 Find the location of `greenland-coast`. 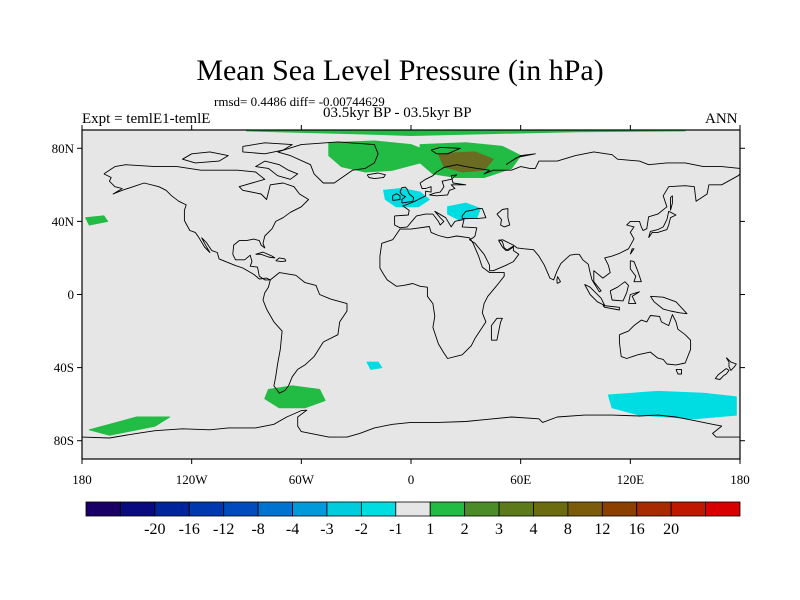

greenland-coast is located at coordinates (328, 162).